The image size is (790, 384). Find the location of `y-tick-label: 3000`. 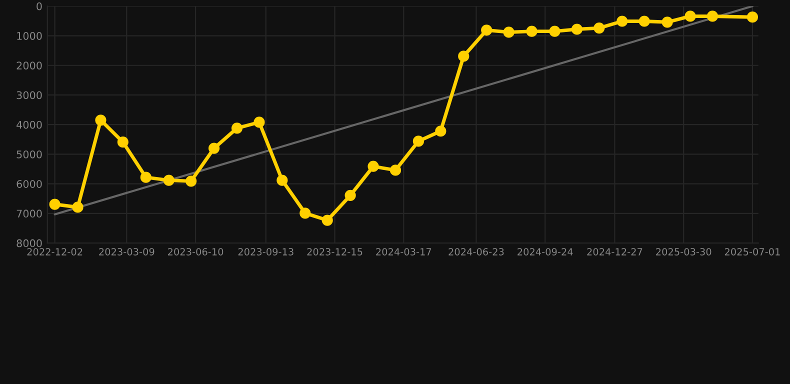

y-tick-label: 3000 is located at coordinates (29, 95).